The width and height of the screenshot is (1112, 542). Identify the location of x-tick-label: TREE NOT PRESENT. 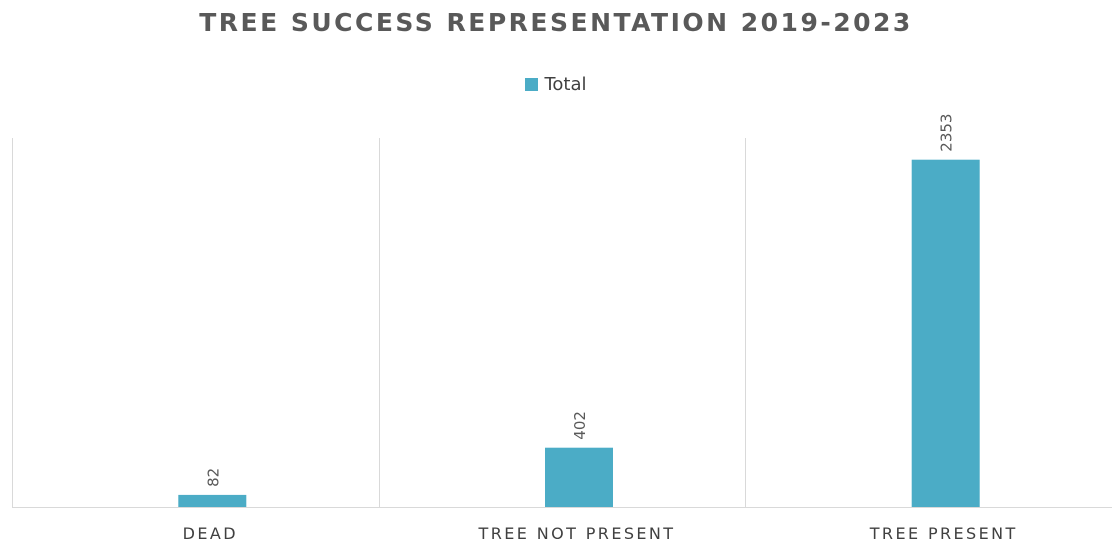
(577, 533).